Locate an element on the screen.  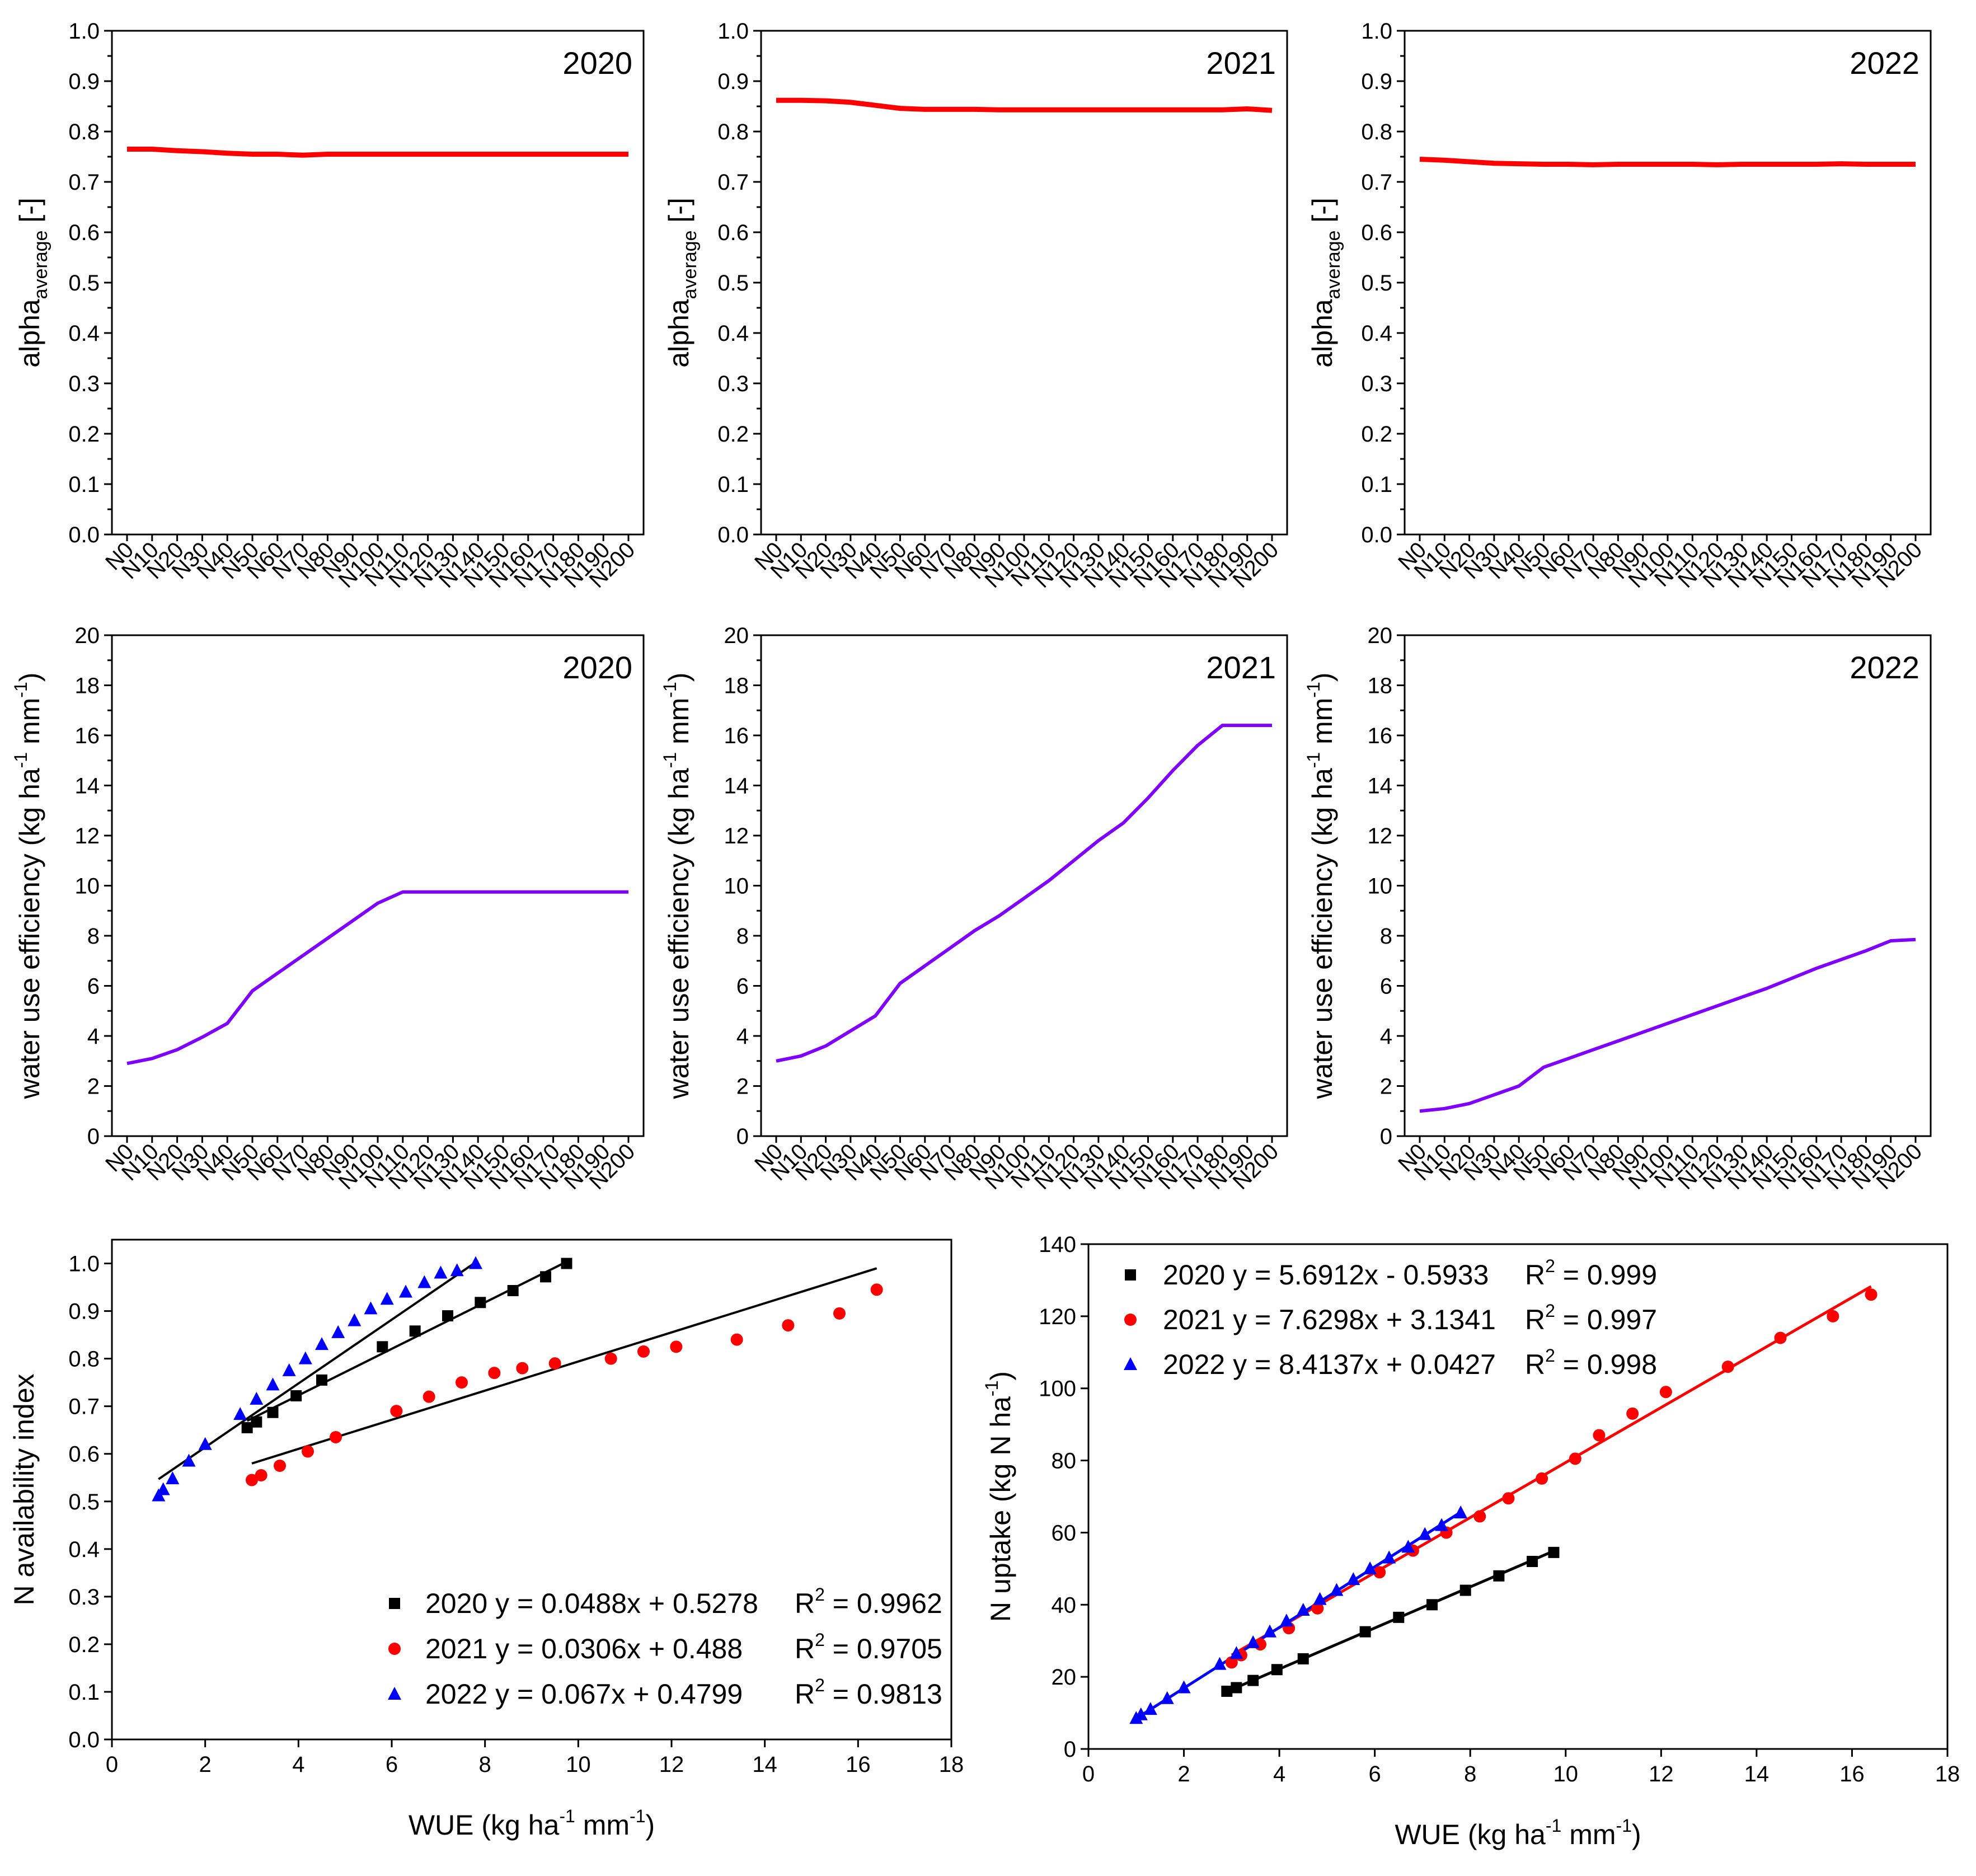
x-tick-label: 14 is located at coordinates (764, 1764).